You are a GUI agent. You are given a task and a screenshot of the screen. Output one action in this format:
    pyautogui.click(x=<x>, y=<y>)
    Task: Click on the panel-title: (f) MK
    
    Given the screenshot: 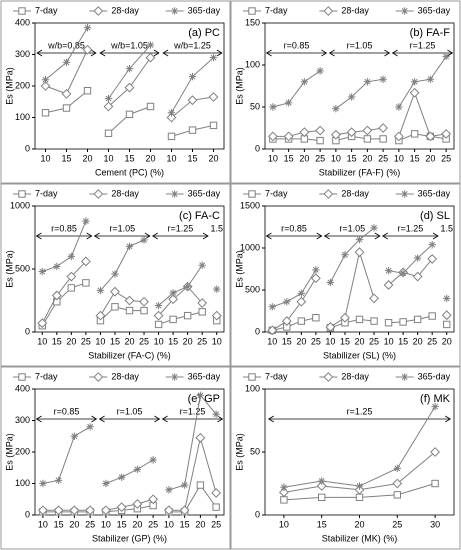 What is the action you would take?
    pyautogui.click(x=435, y=399)
    